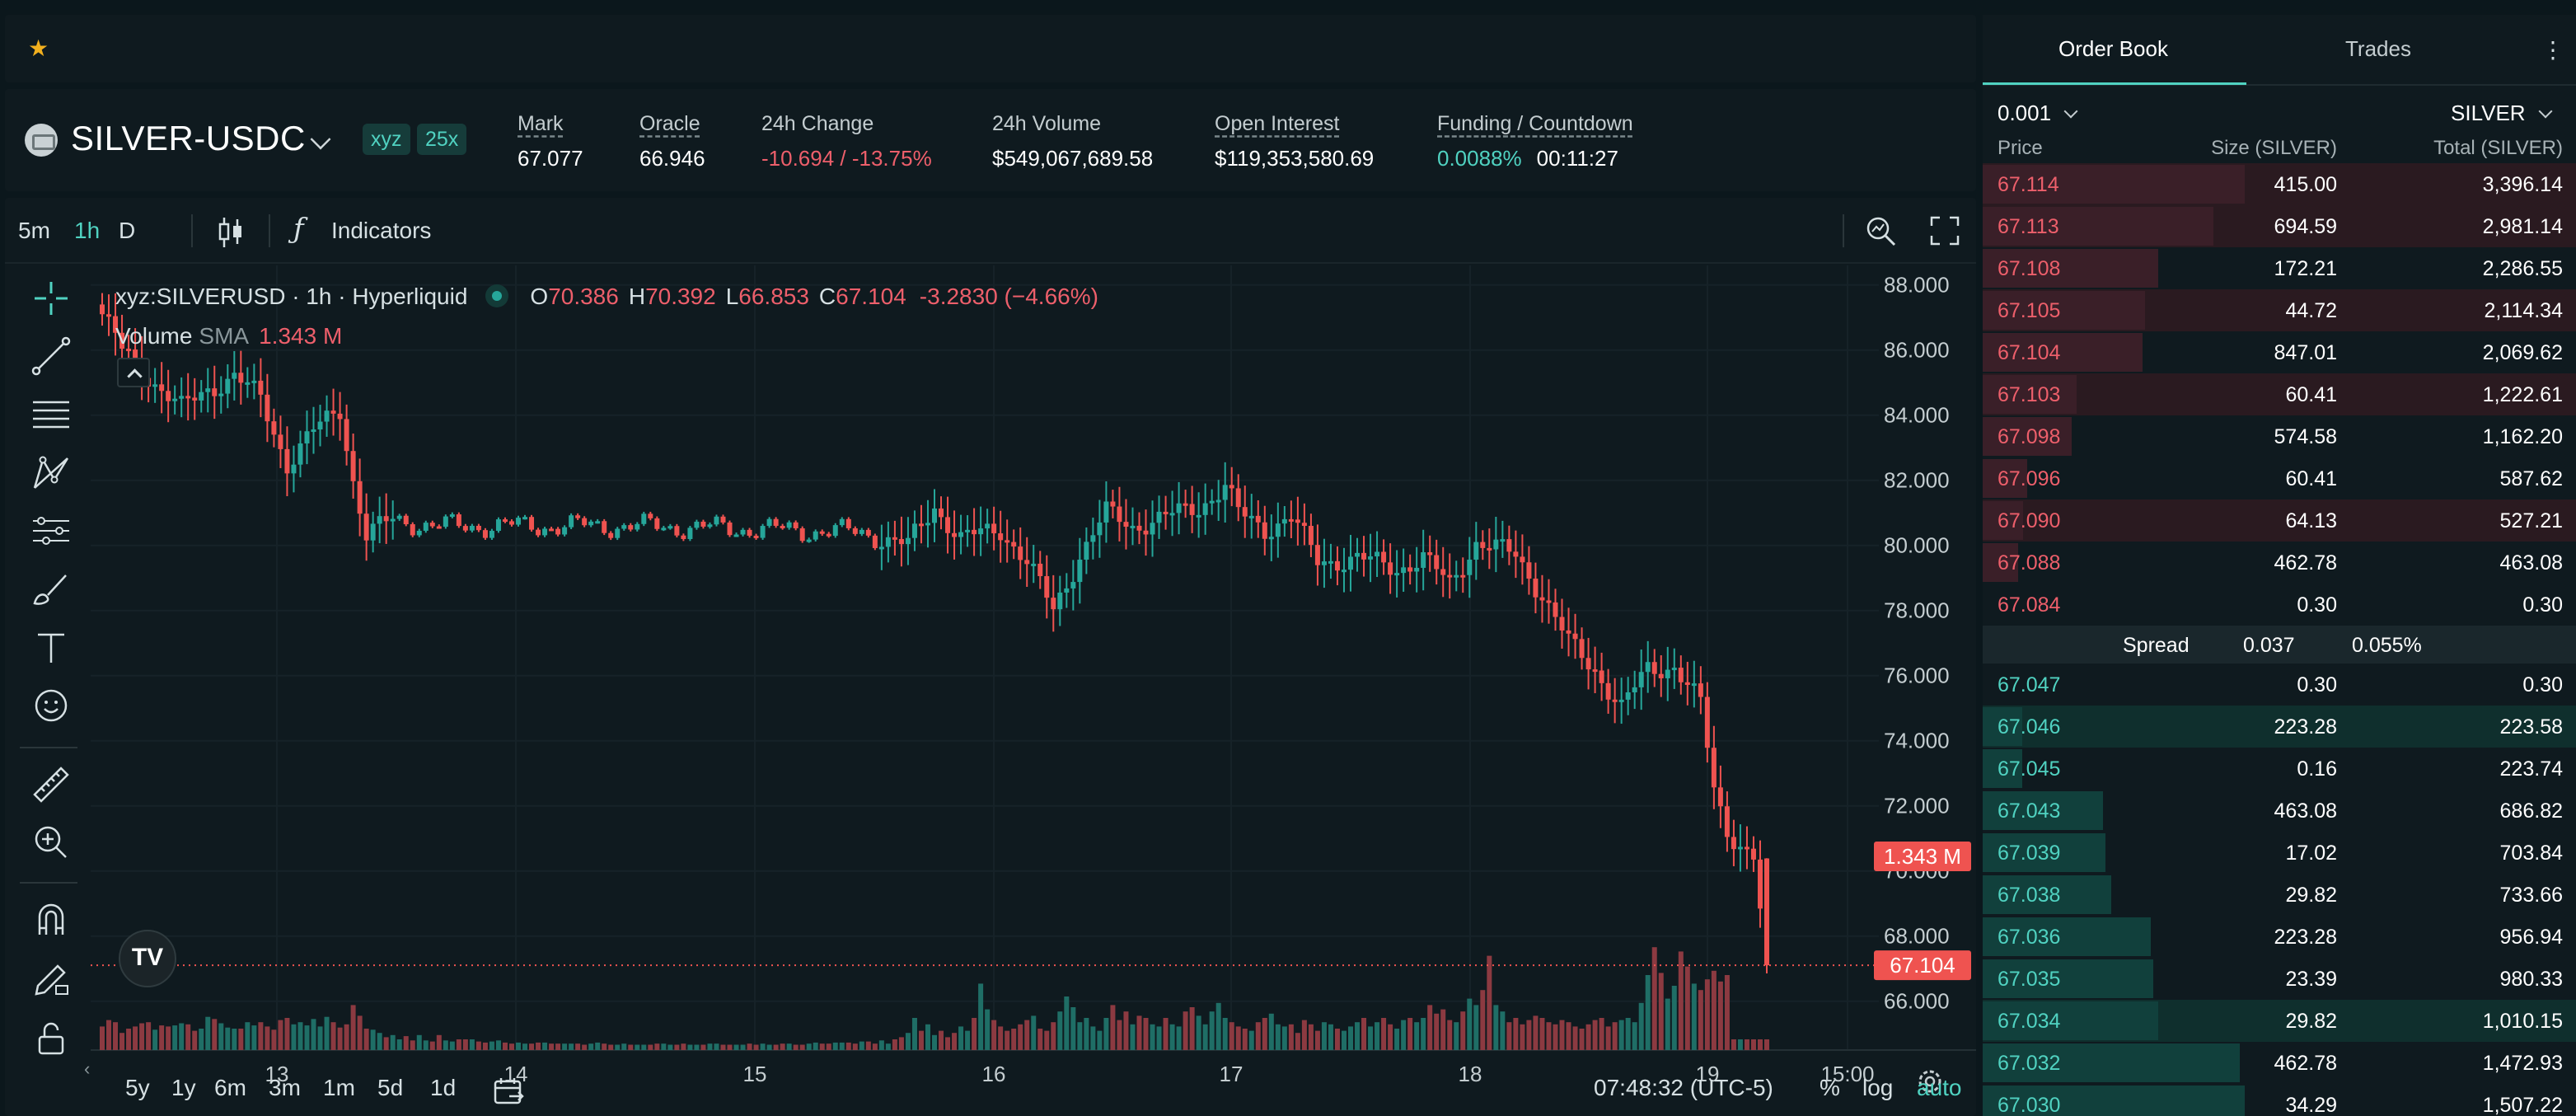 The width and height of the screenshot is (2576, 1116). Describe the element at coordinates (2378, 48) in the screenshot. I see `tab-trades: Trades` at that location.